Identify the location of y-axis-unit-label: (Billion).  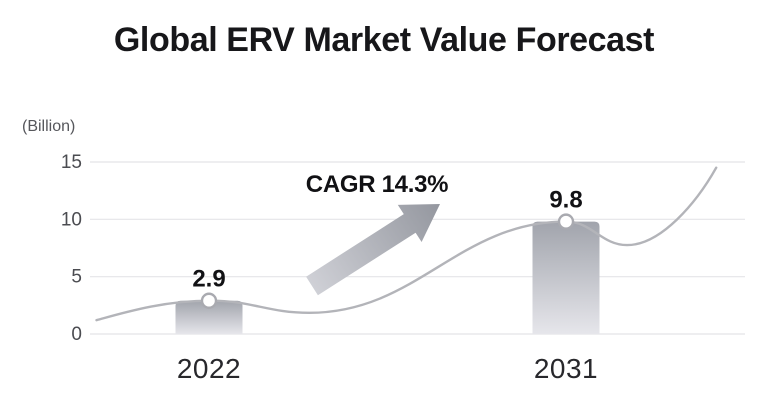
(49, 126).